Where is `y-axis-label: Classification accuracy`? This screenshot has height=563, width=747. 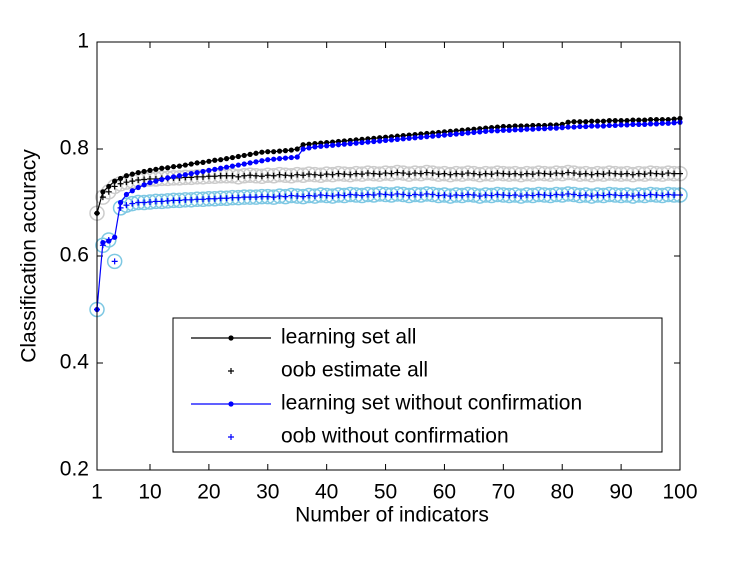
y-axis-label: Classification accuracy is located at coordinates (29, 256).